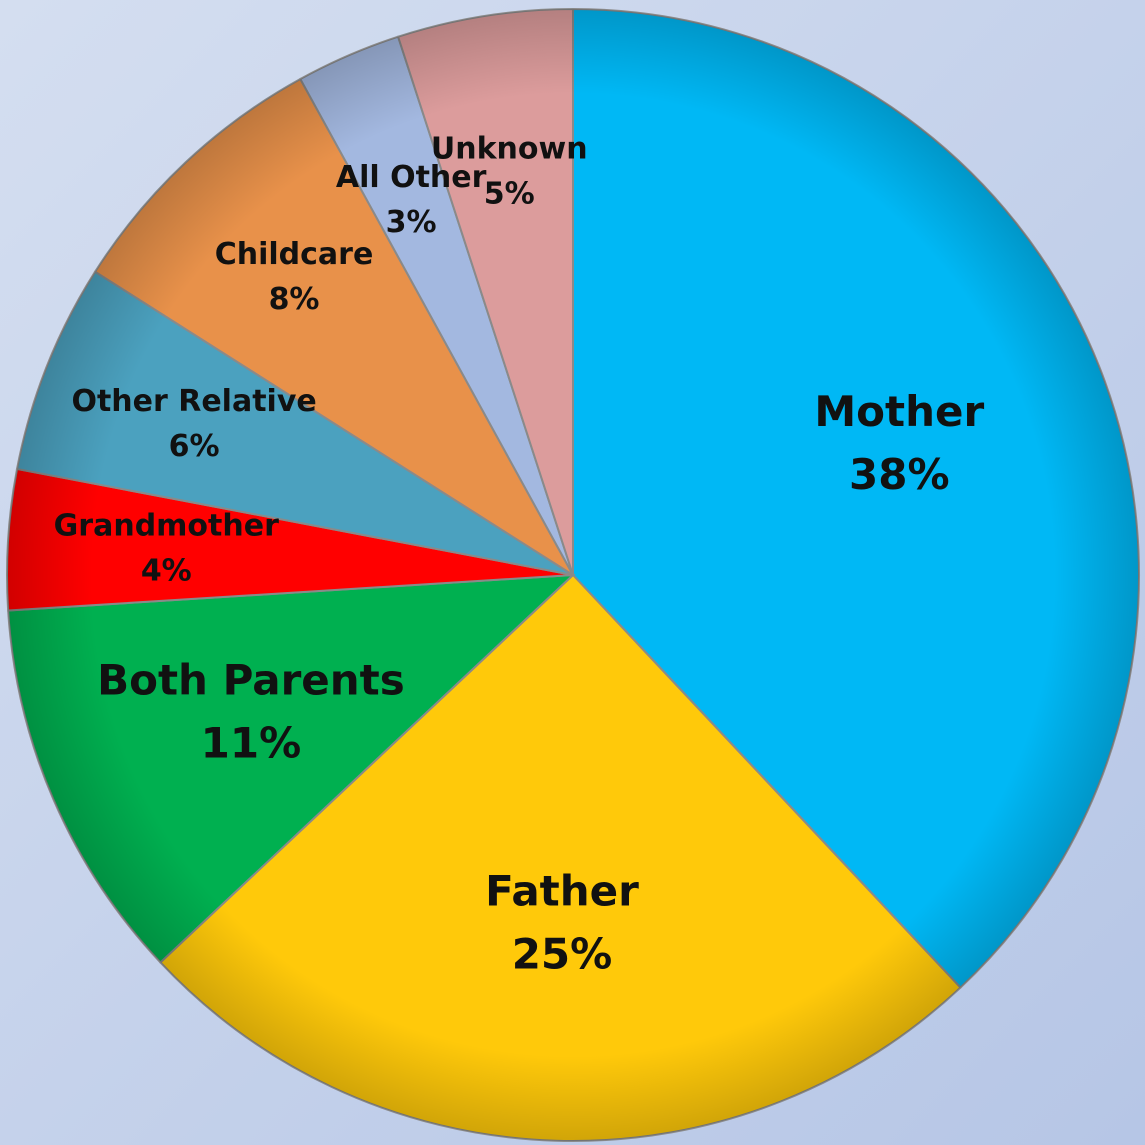 This screenshot has height=1145, width=1145. I want to click on slice-label: Mother, so click(899, 411).